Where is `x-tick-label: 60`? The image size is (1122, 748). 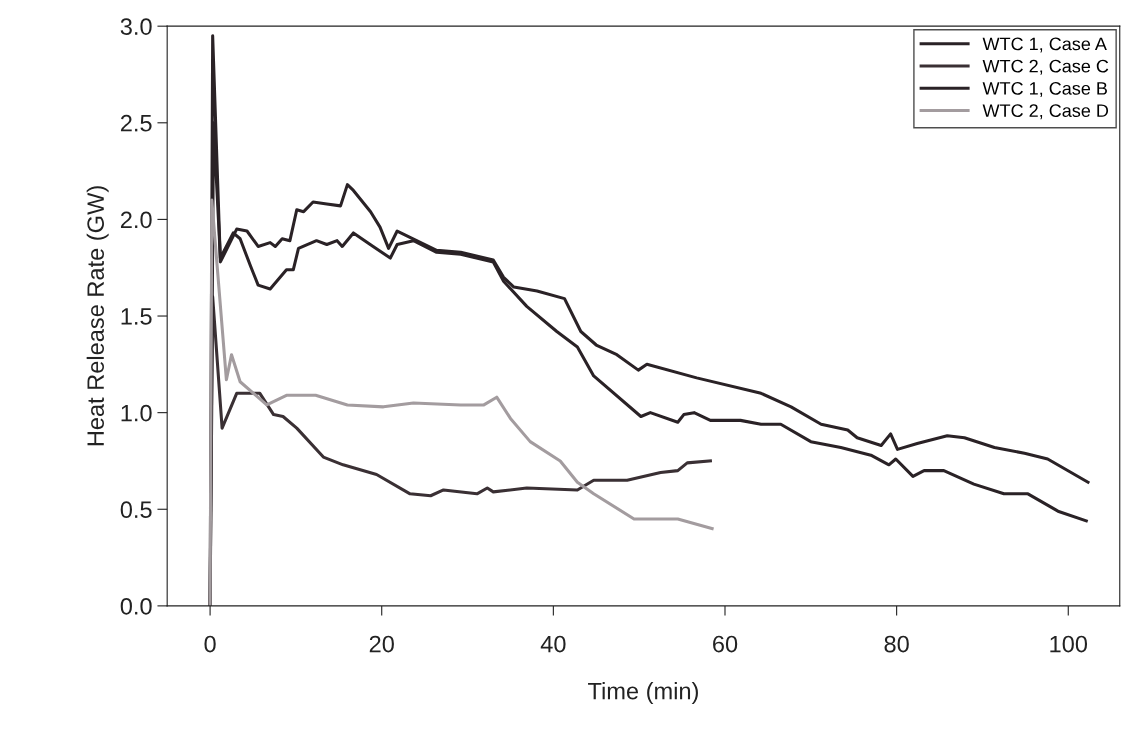 x-tick-label: 60 is located at coordinates (725, 644).